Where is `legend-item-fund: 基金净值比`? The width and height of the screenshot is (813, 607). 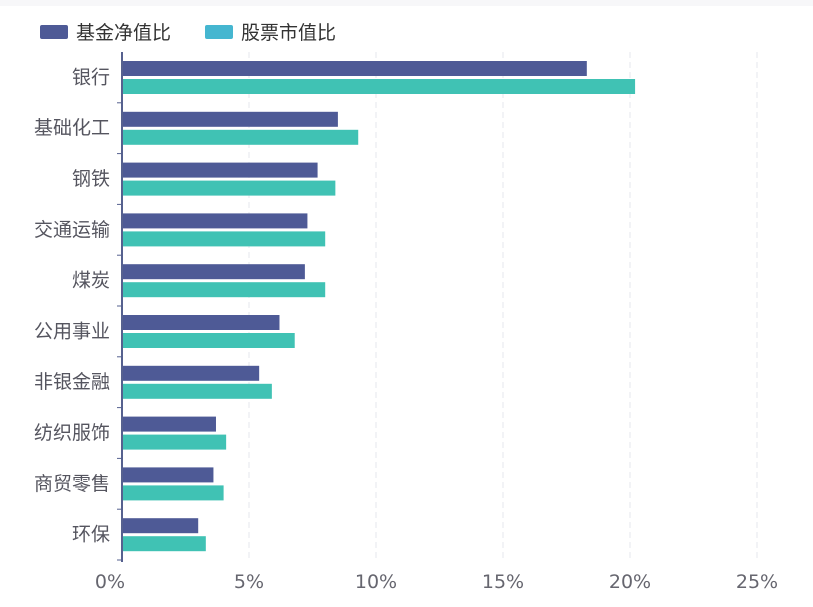 legend-item-fund: 基金净值比 is located at coordinates (105, 31).